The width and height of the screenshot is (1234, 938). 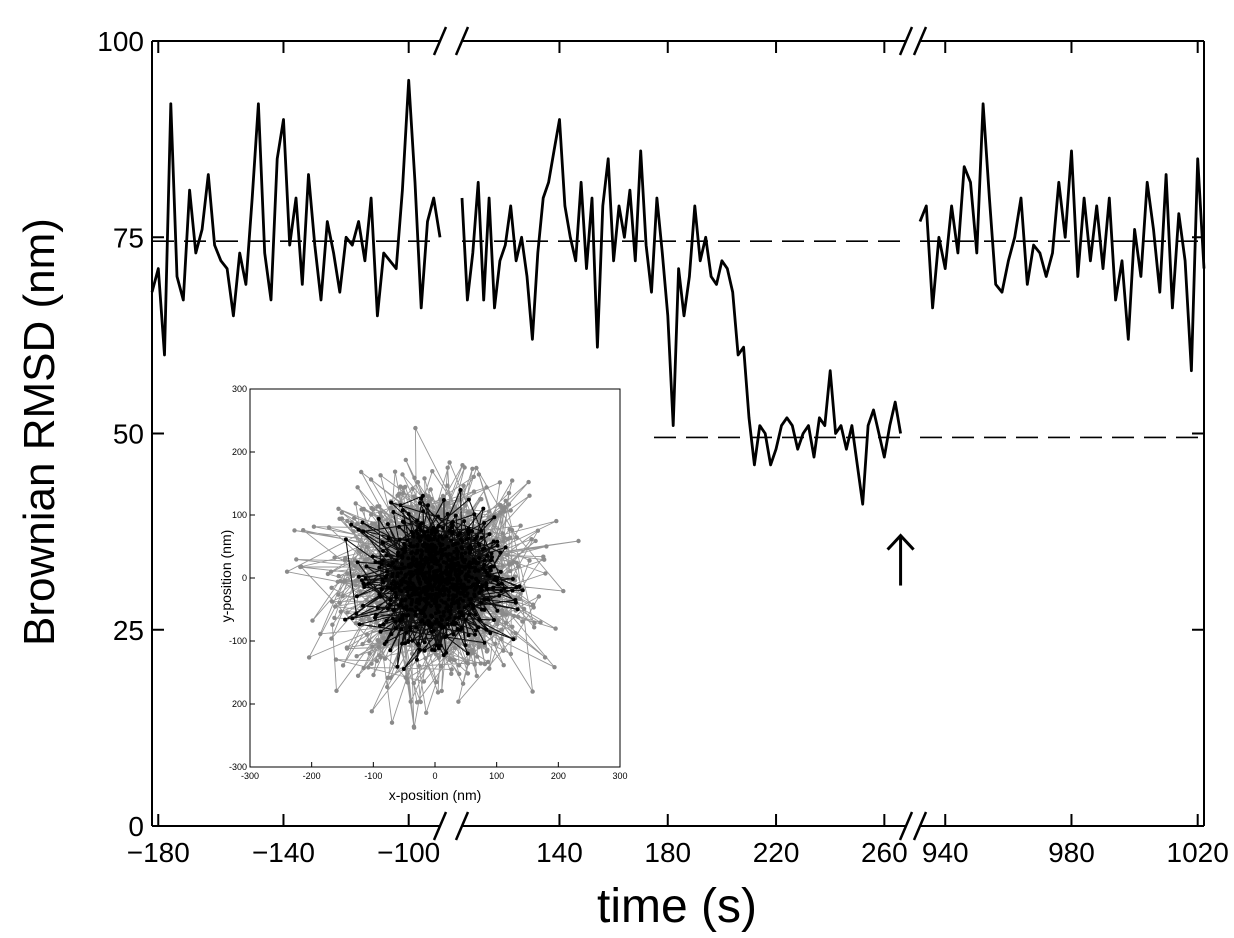 I want to click on x-tick-label: 1020, so click(x=1198, y=852).